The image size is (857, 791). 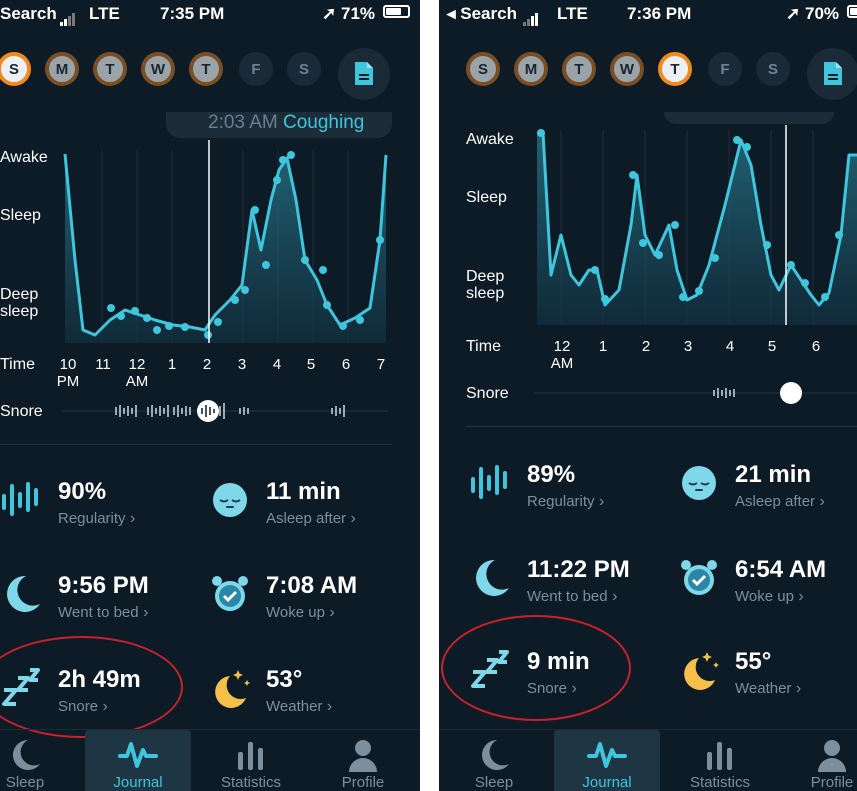 I want to click on sleepy-face-icon, so click(x=230, y=500).